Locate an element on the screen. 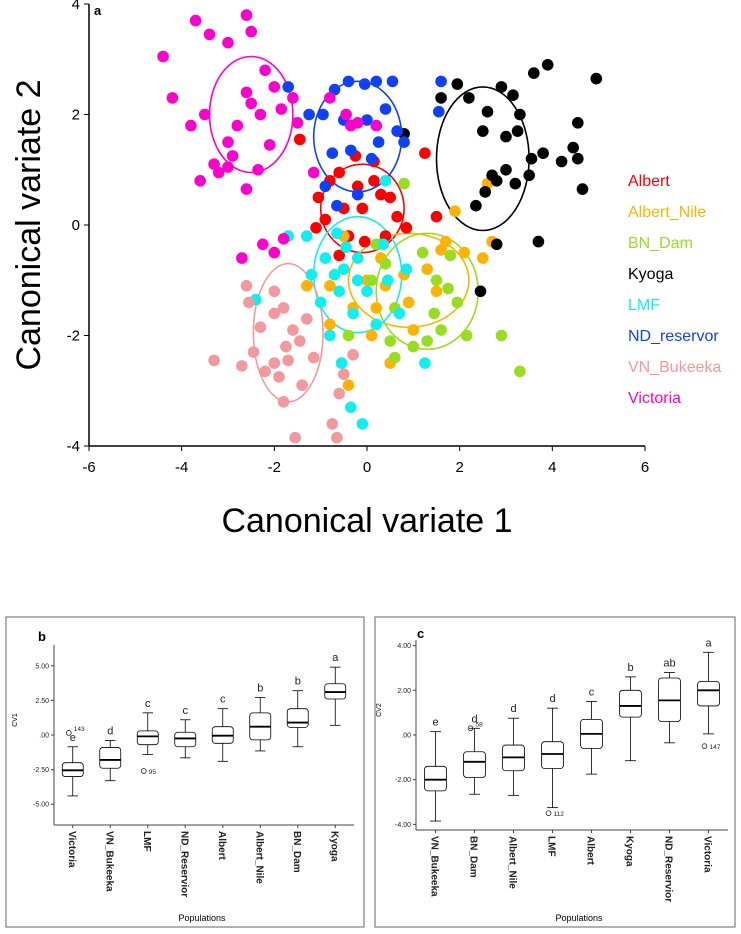 This screenshot has width=741, height=934. box-victoria: a Victoria is located at coordinates (708, 755).